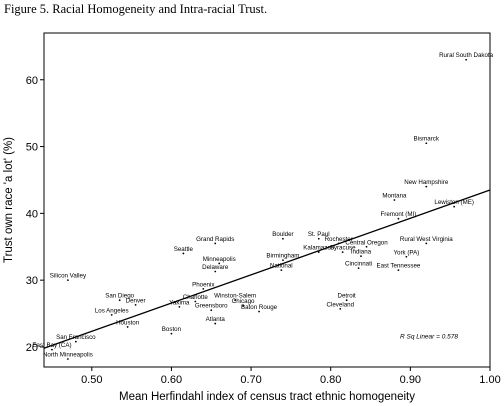  I want to click on data-point-label: Syracuse, so click(343, 248).